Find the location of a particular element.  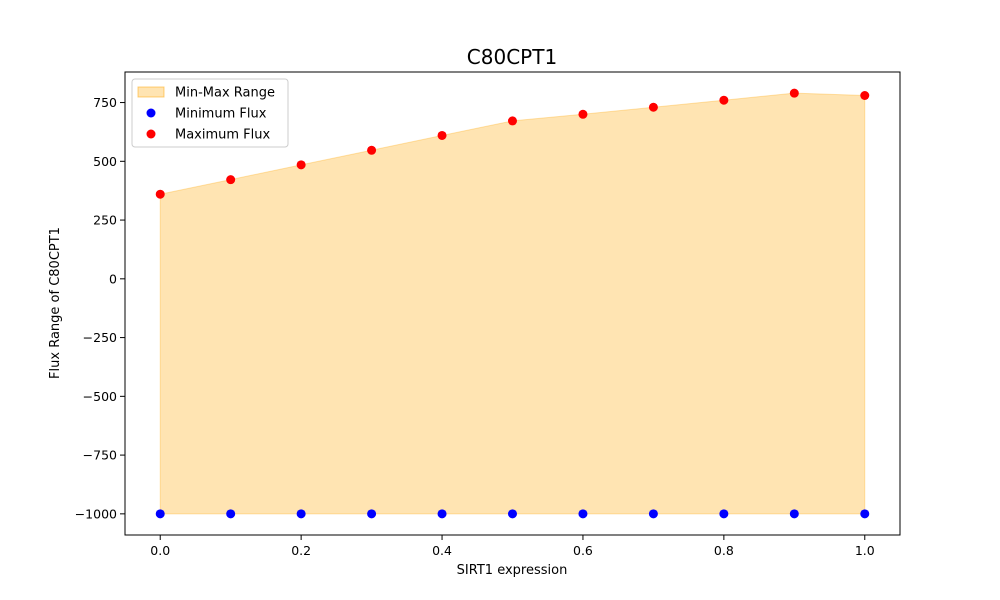

y-tick-label: −1000 is located at coordinates (96, 513).